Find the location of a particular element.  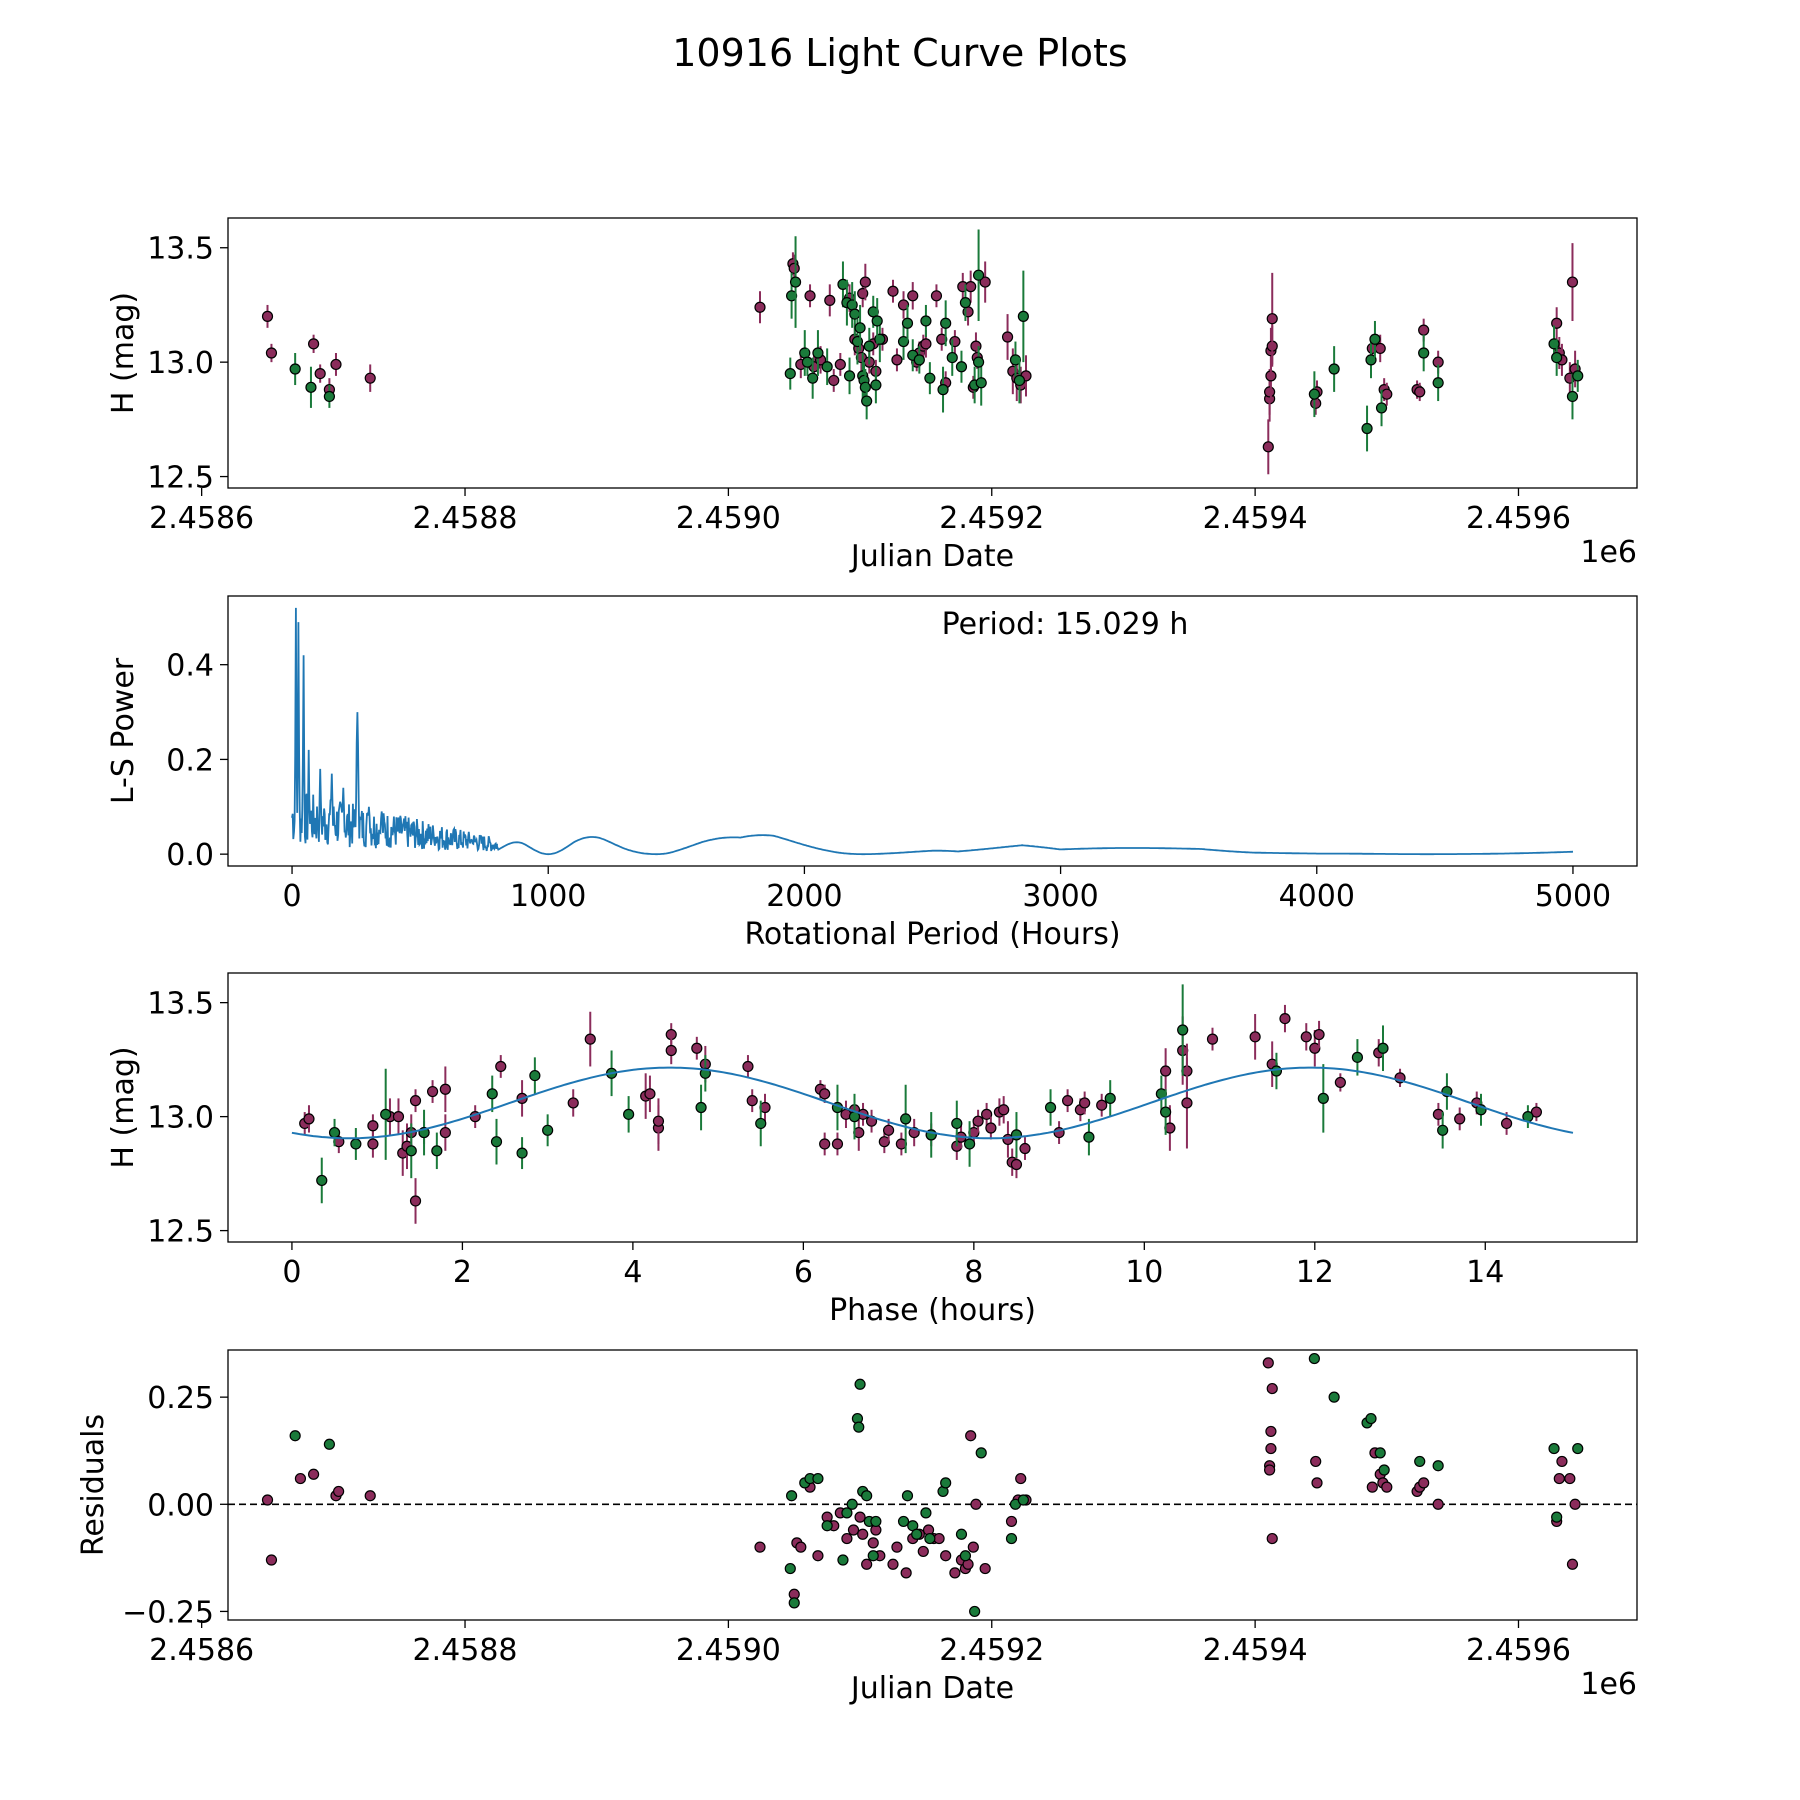

y-tick-label: 12.5 is located at coordinates (180, 478).